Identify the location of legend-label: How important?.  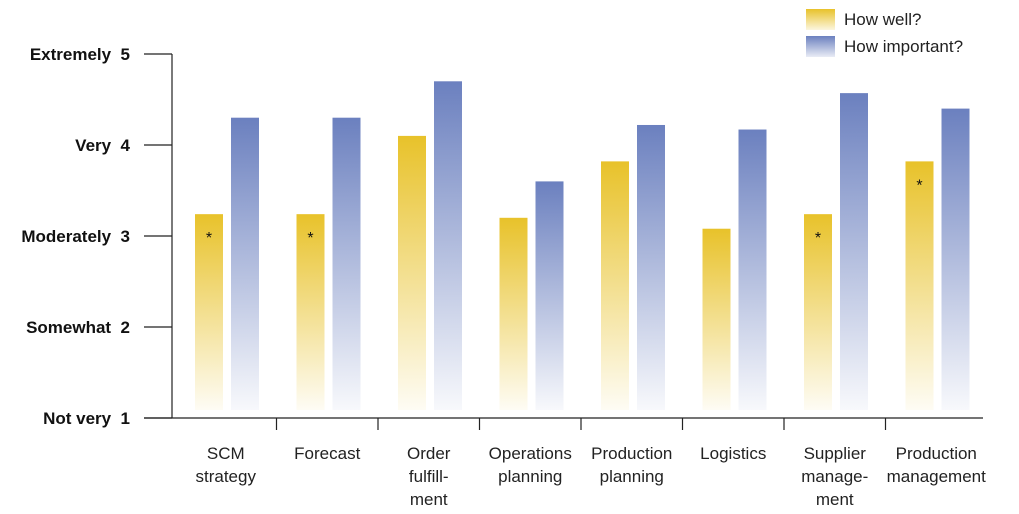
(903, 46).